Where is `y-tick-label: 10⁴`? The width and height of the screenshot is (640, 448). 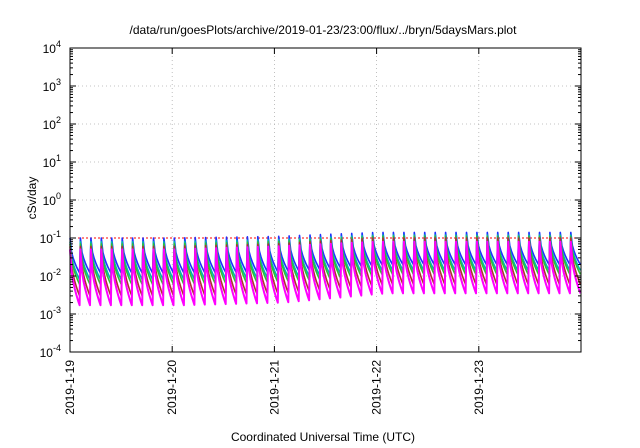 y-tick-label: 10⁴ is located at coordinates (52, 47).